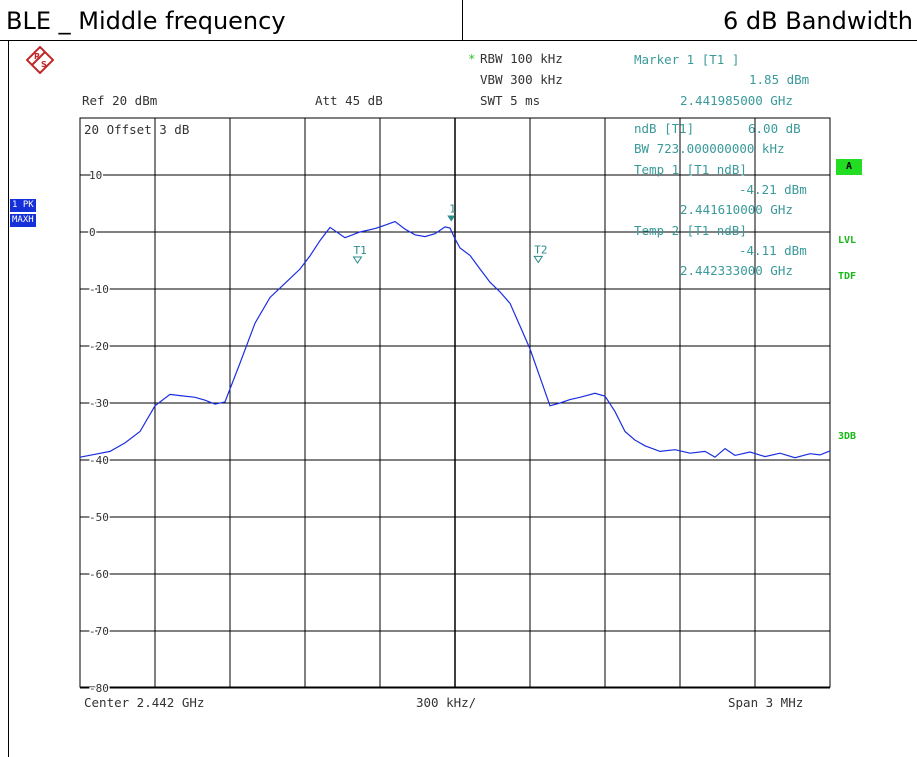  Describe the element at coordinates (736, 100) in the screenshot. I see `marker1-freq: 2.441985000 GHz` at that location.